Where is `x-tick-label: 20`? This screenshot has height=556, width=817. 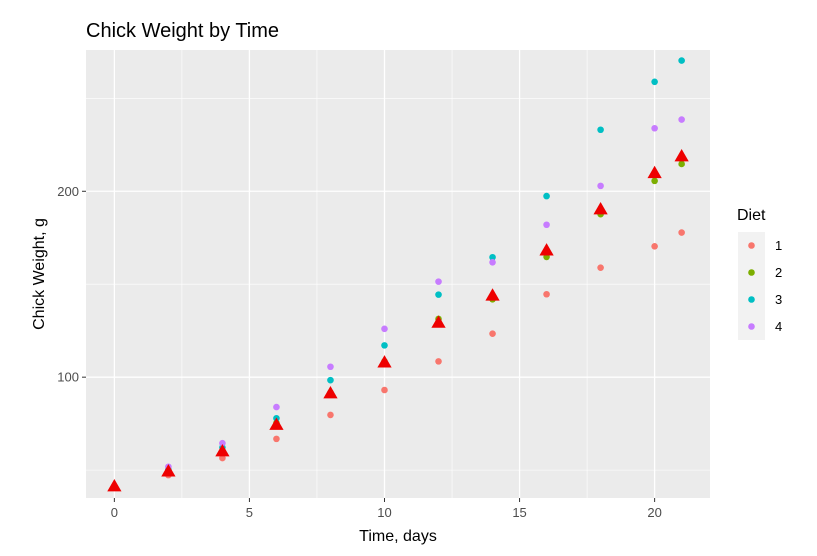
x-tick-label: 20 is located at coordinates (654, 512).